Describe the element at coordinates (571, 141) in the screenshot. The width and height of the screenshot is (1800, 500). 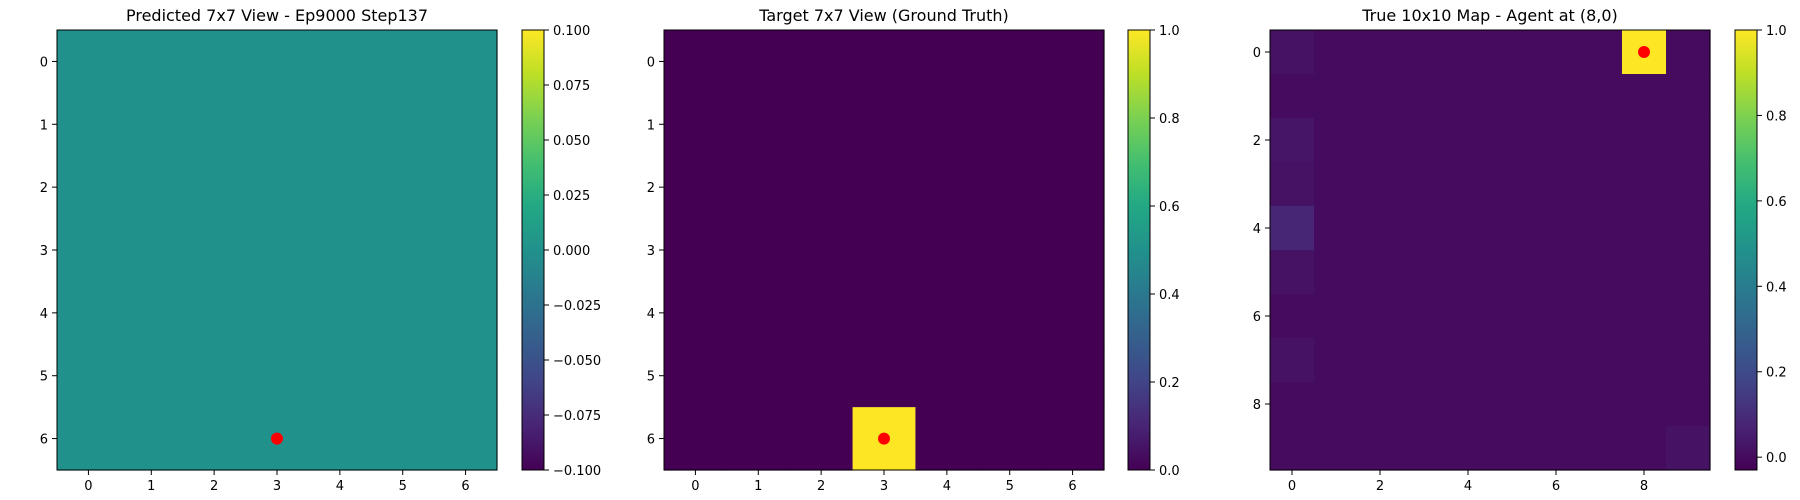
I see `colorbar-tick-label: 0.050` at that location.